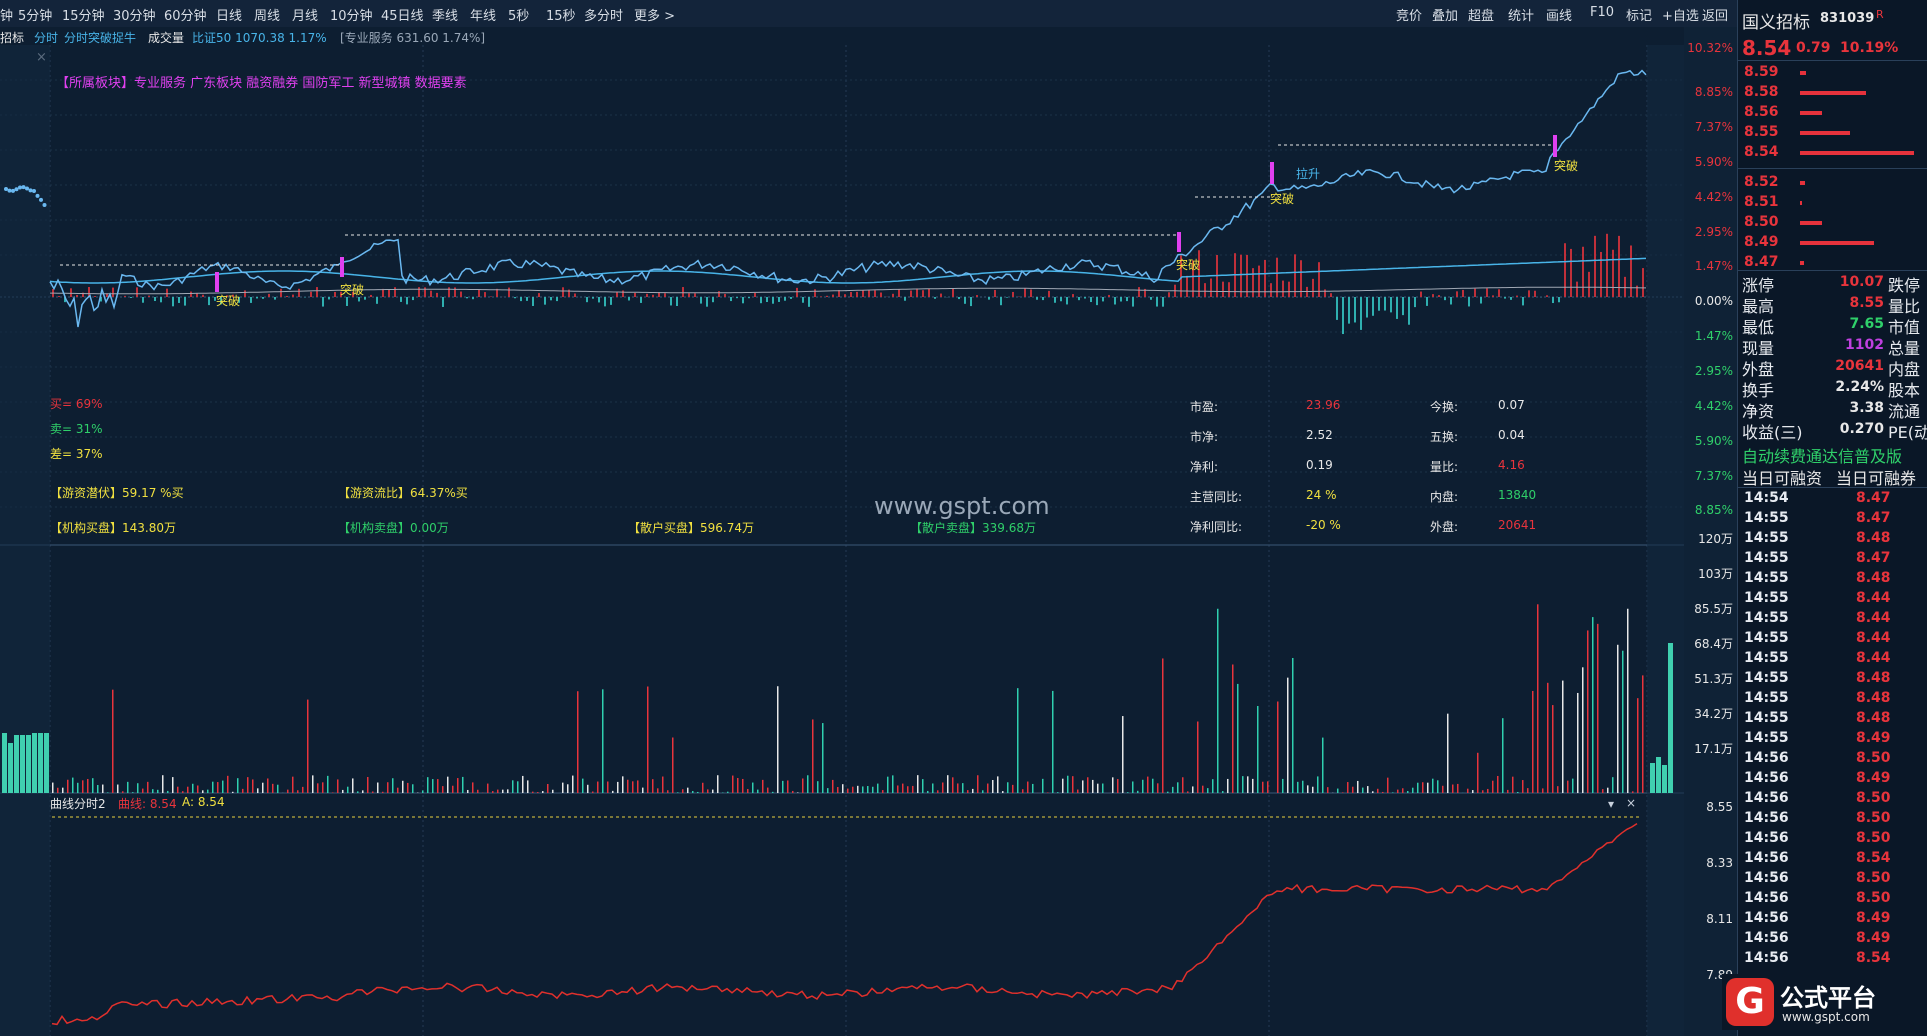 This screenshot has height=1036, width=1927. What do you see at coordinates (1832, 740) in the screenshot?
I see `tick-row: 14:55 8.49` at bounding box center [1832, 740].